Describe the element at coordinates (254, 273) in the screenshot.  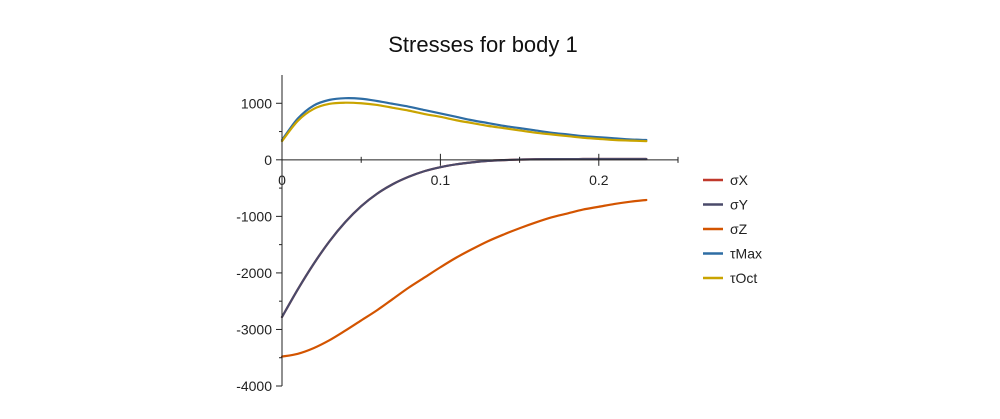
I see `y-tick-label: -2000` at that location.